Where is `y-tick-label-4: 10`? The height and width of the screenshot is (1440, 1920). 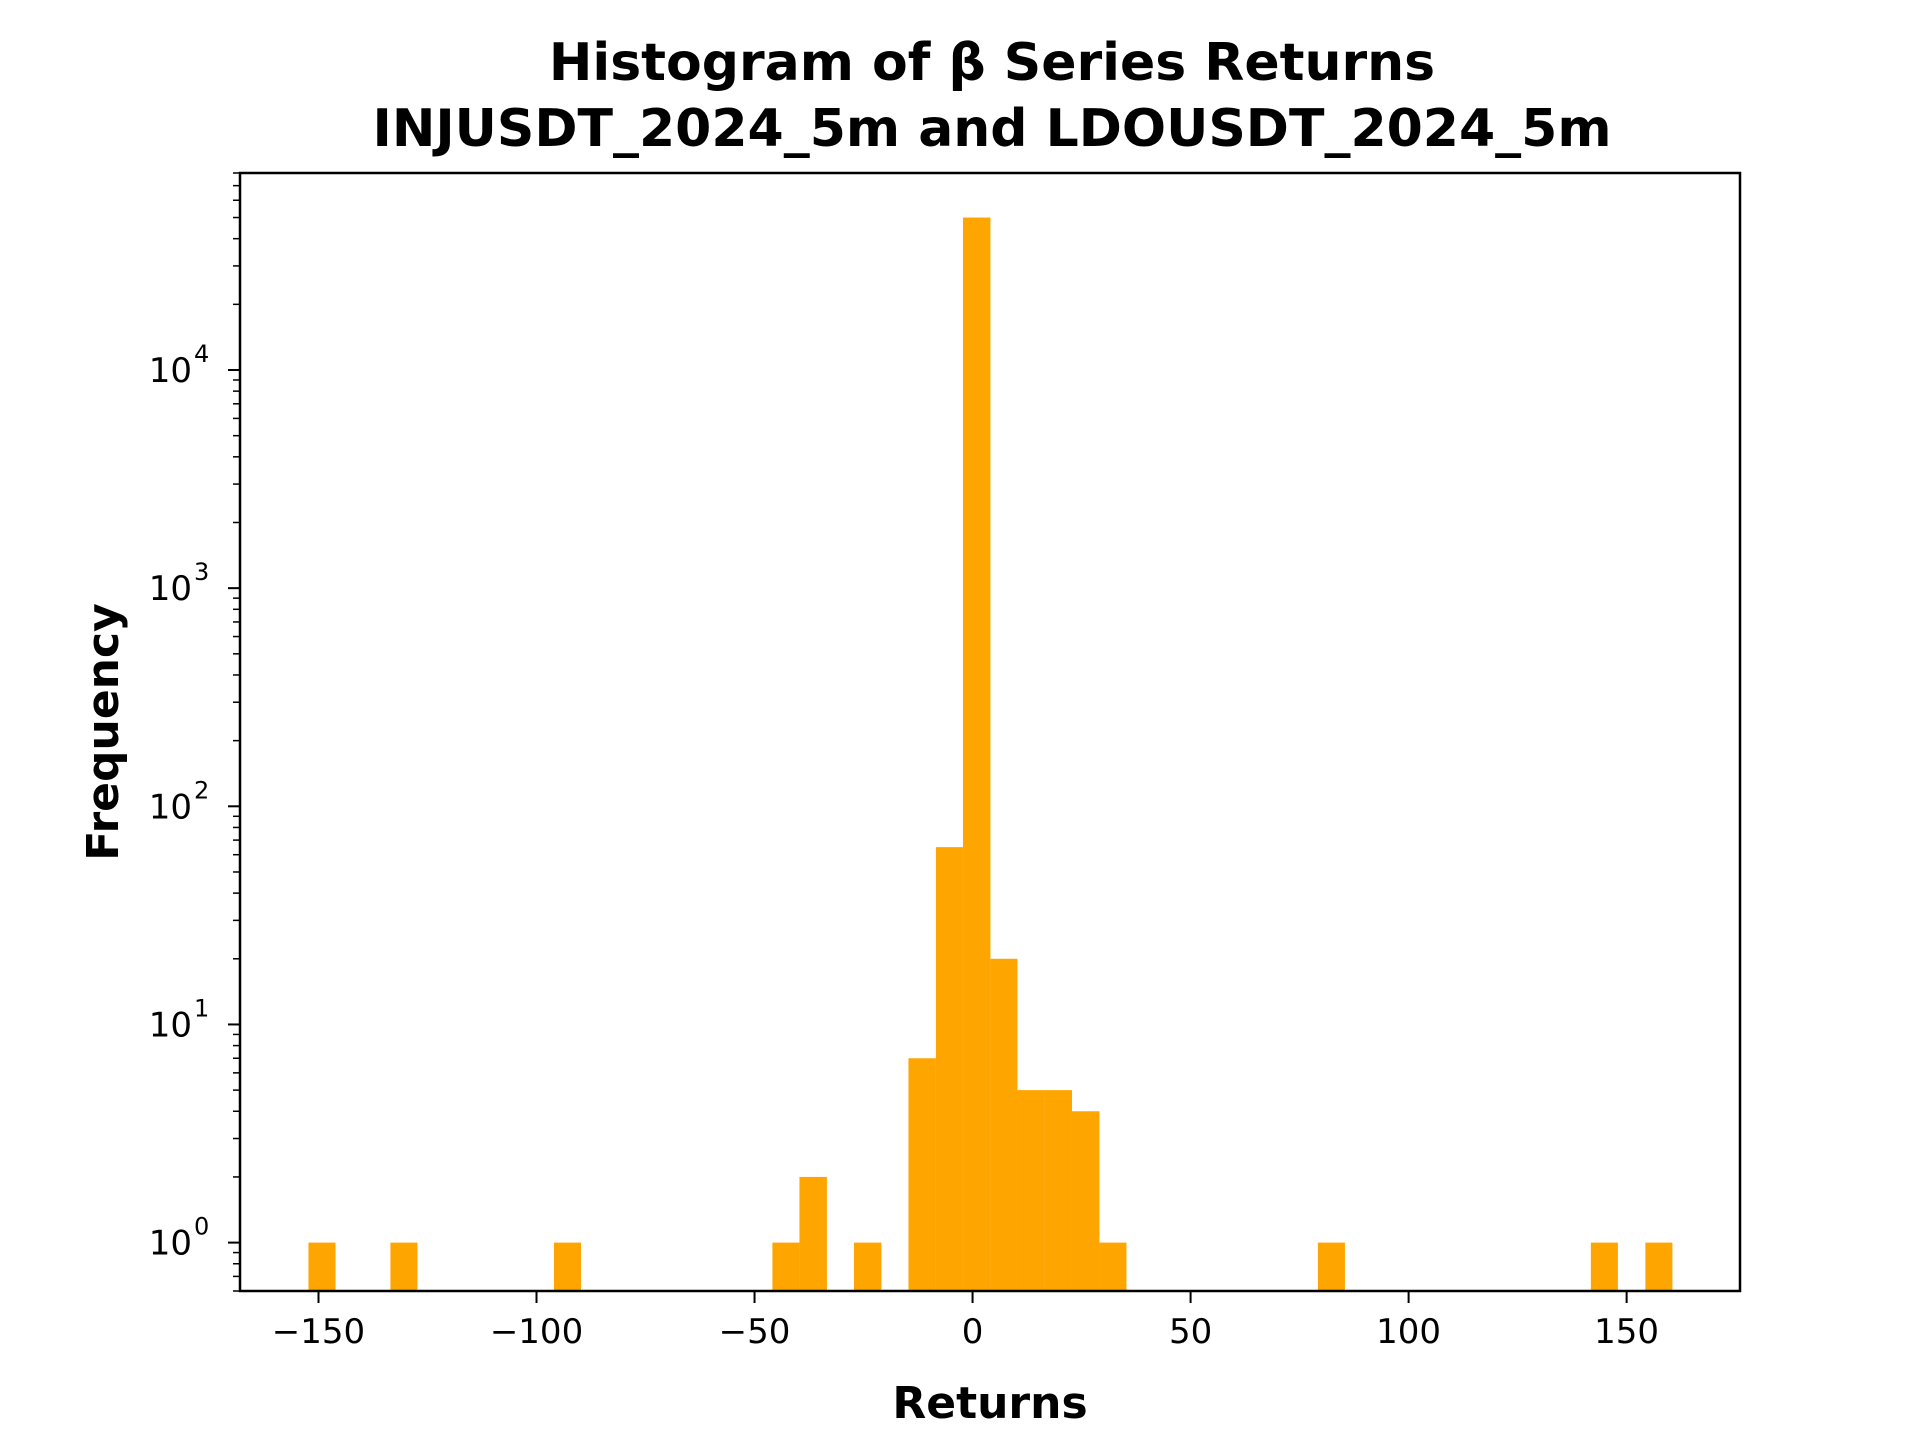 y-tick-label-4: 10 is located at coordinates (170, 371).